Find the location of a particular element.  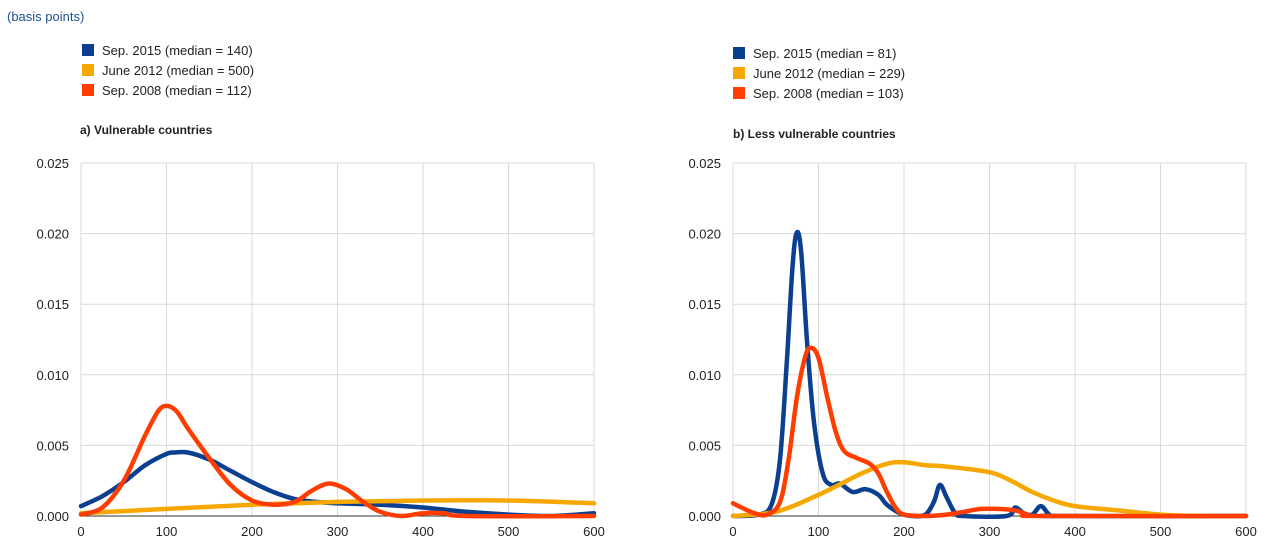

legend-label: Sep. 2008 (median = 112) is located at coordinates (177, 90).